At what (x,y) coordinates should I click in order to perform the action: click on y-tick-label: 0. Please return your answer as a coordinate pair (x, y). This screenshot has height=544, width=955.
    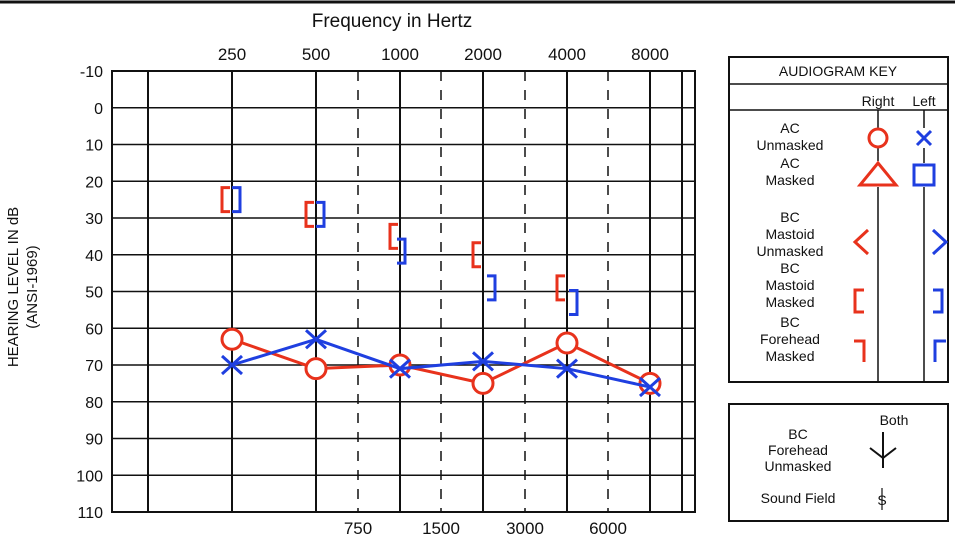
    Looking at the image, I should click on (98, 109).